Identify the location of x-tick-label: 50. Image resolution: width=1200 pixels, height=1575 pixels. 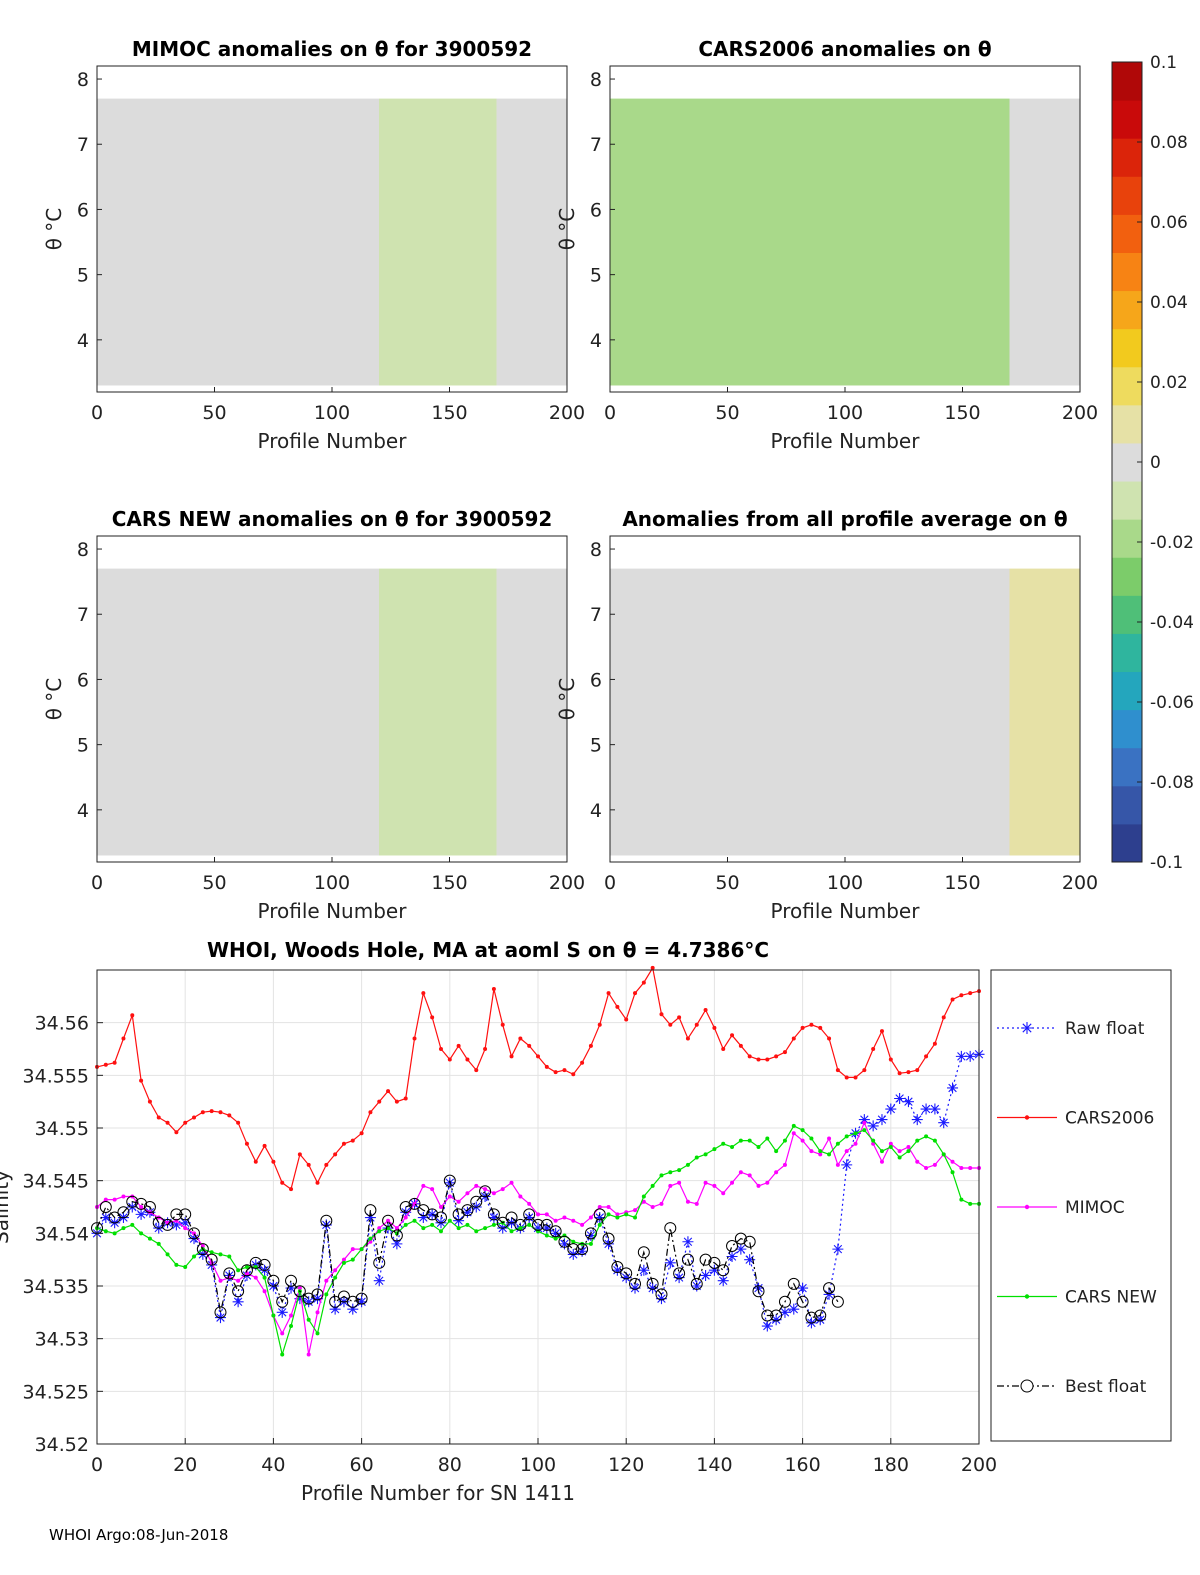
(214, 883).